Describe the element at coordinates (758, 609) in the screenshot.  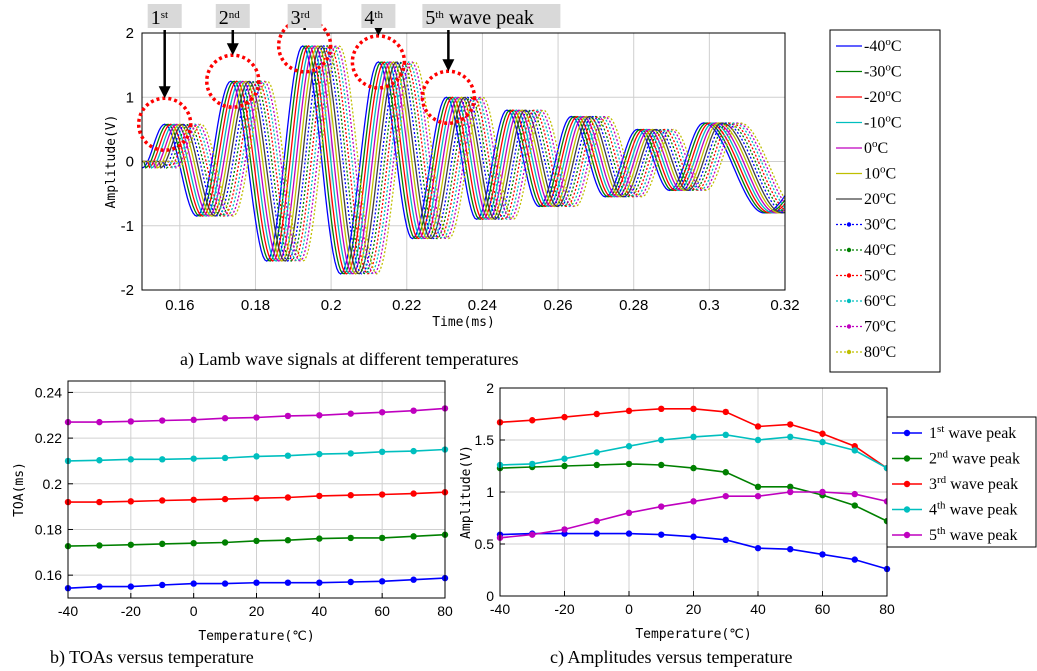
I see `x-tick-label-c: 40` at that location.